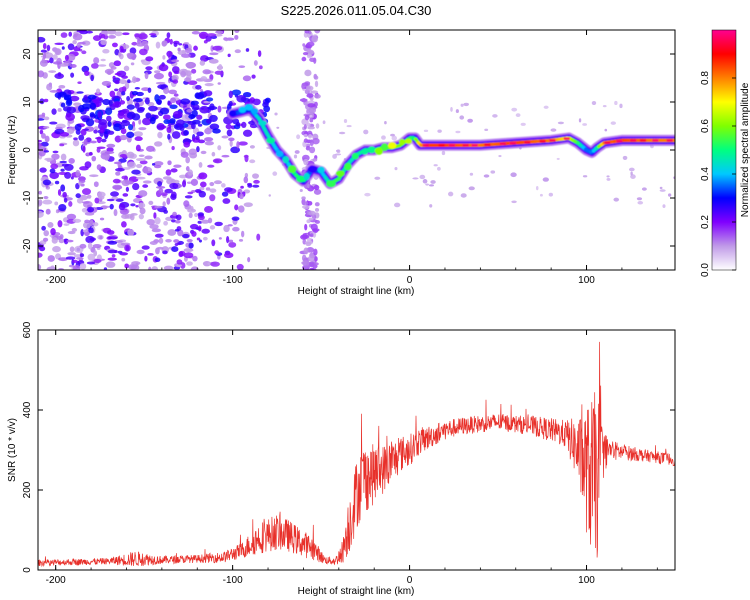 This screenshot has height=600, width=750. Describe the element at coordinates (451, 146) in the screenshot. I see `spectrogram-ridge-layer` at that location.